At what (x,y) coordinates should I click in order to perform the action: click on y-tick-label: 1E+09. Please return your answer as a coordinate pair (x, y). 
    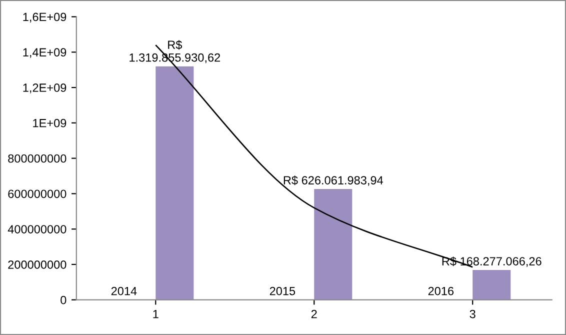
    Looking at the image, I should click on (49, 123).